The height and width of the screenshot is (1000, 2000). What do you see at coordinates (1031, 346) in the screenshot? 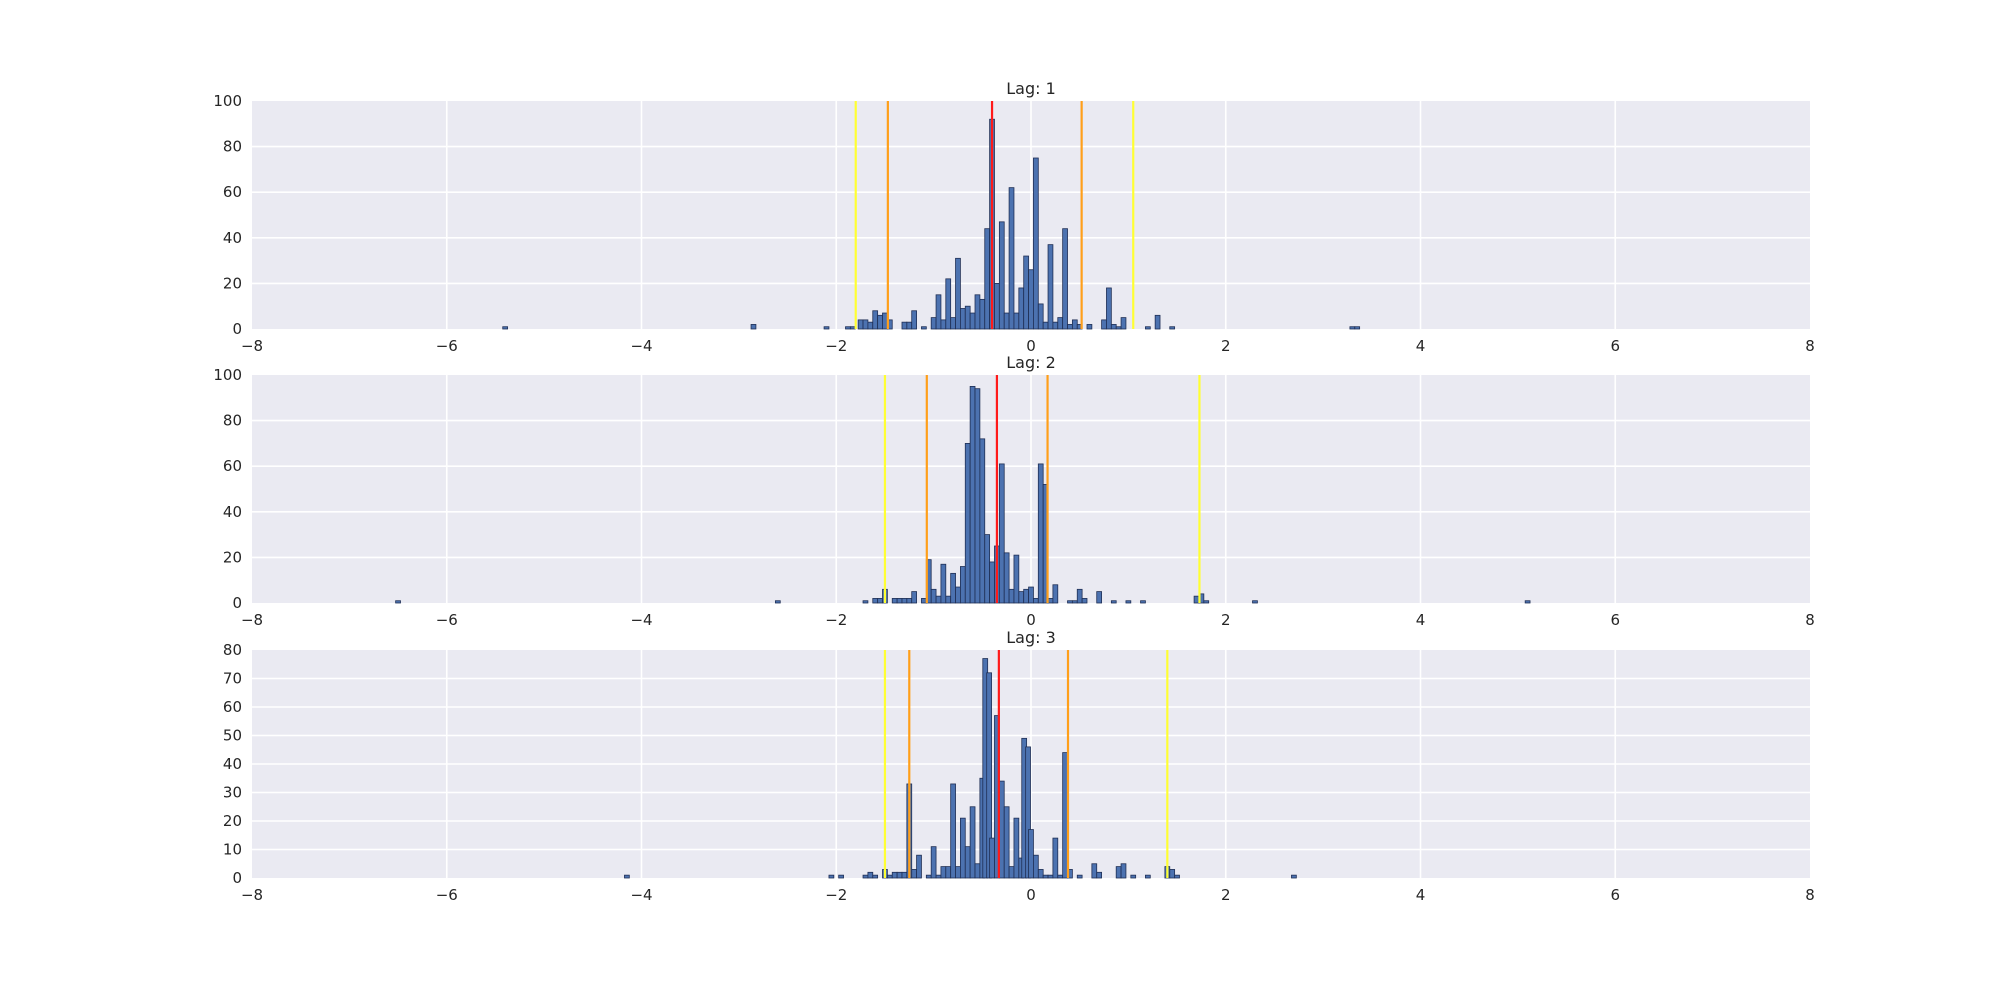
I see `x-tick-label: 0` at bounding box center [1031, 346].